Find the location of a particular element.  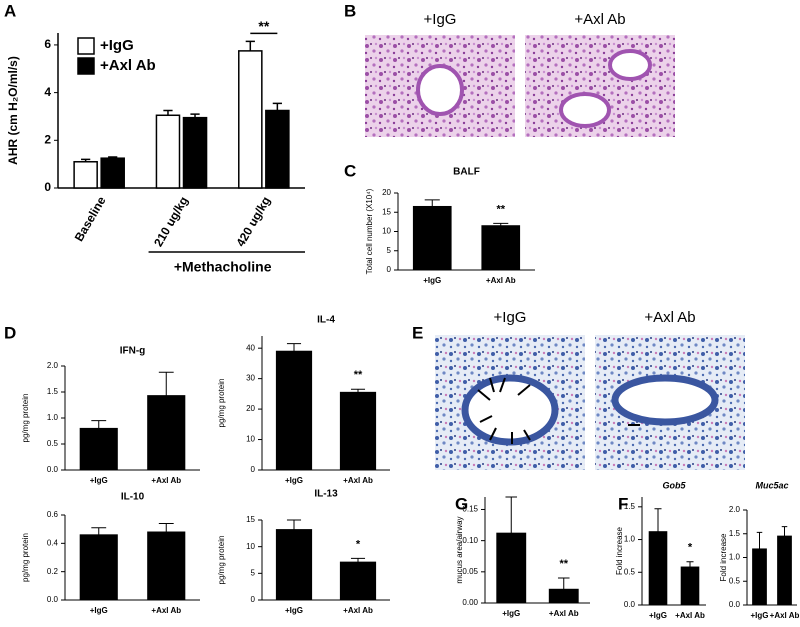

x-tick-label: 420 ug/kg is located at coordinates (253, 221).